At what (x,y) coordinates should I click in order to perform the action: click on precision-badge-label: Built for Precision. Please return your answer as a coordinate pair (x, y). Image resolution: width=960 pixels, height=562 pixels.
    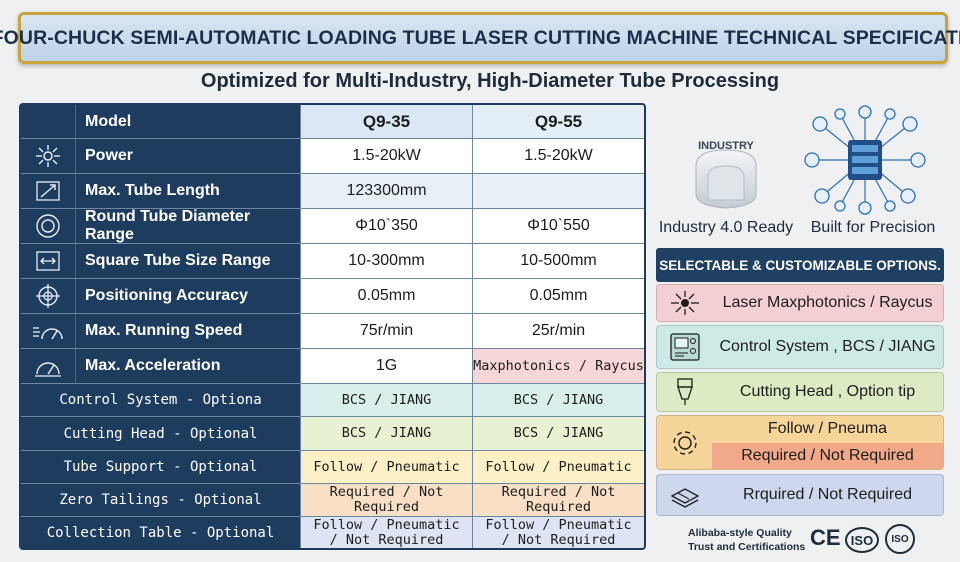
    Looking at the image, I should click on (873, 227).